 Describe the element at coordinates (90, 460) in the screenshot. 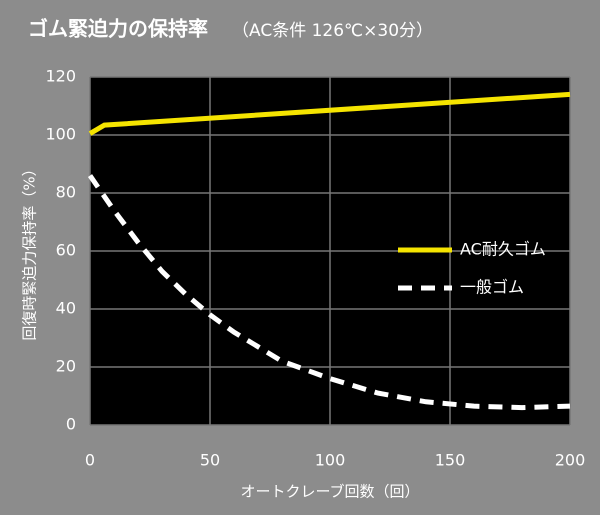

I see `x-tick-label: 0` at that location.